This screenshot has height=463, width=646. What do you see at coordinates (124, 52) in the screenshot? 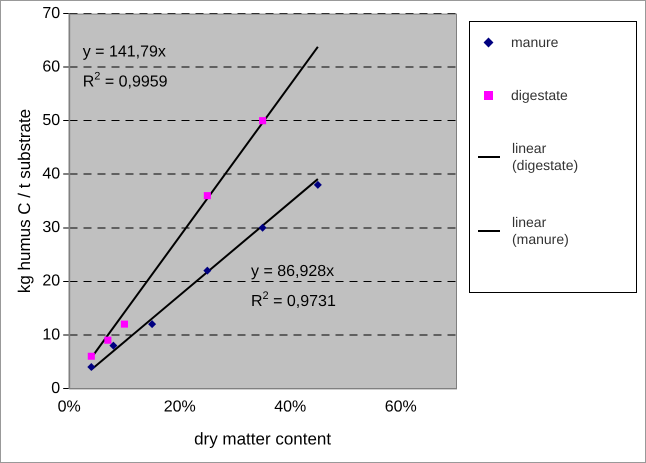
I see `annotation: y = 141,79x` at bounding box center [124, 52].